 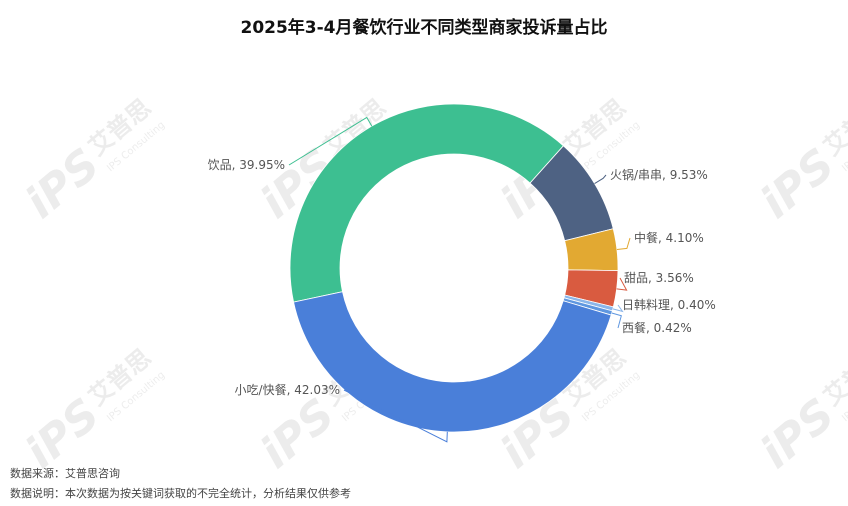 I want to click on slice-label: 日韩料理, 0.40%, so click(x=669, y=304).